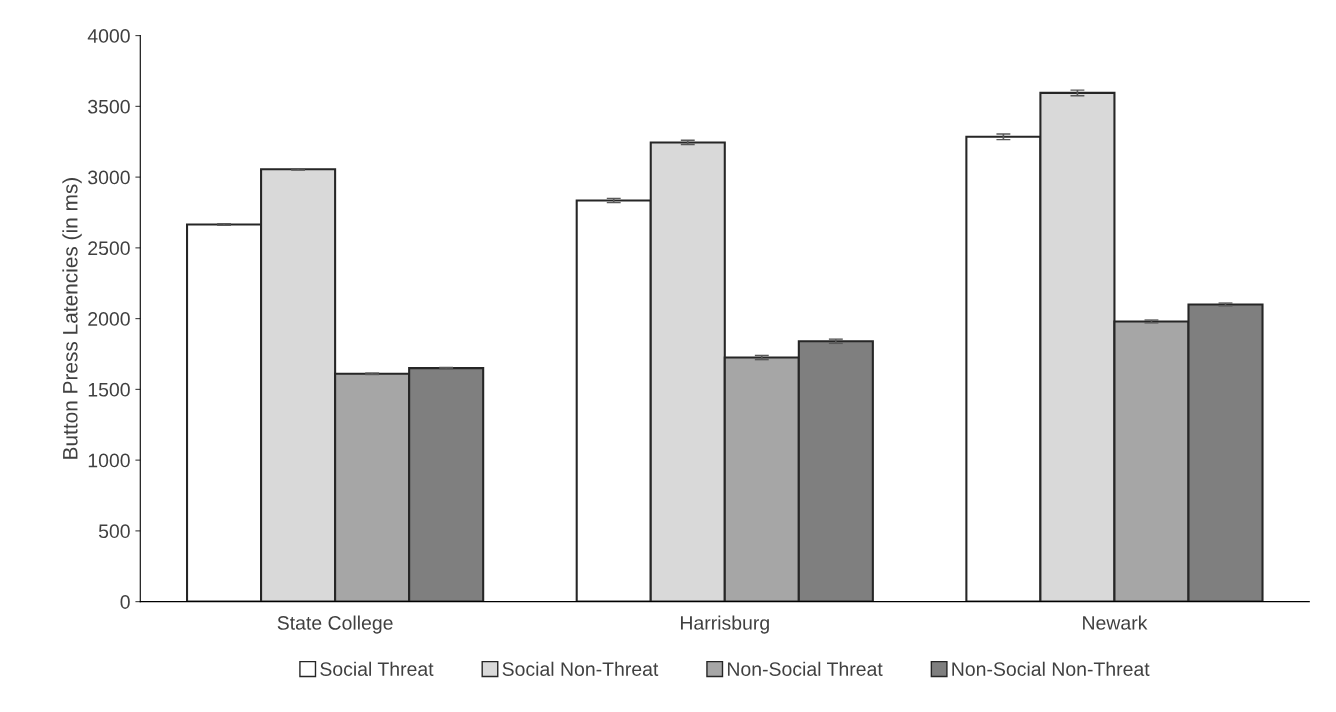 This screenshot has width=1336, height=712. What do you see at coordinates (335, 624) in the screenshot?
I see `x-tick-label: State College` at bounding box center [335, 624].